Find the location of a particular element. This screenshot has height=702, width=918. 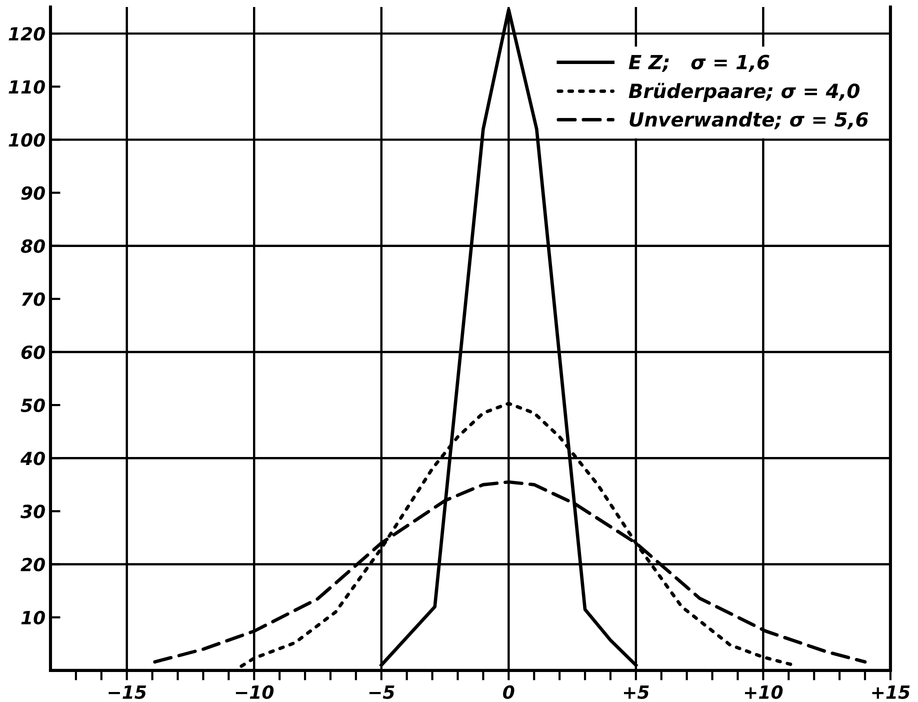

legend-label: Unverwandte; σ = 5,6 is located at coordinates (749, 121).